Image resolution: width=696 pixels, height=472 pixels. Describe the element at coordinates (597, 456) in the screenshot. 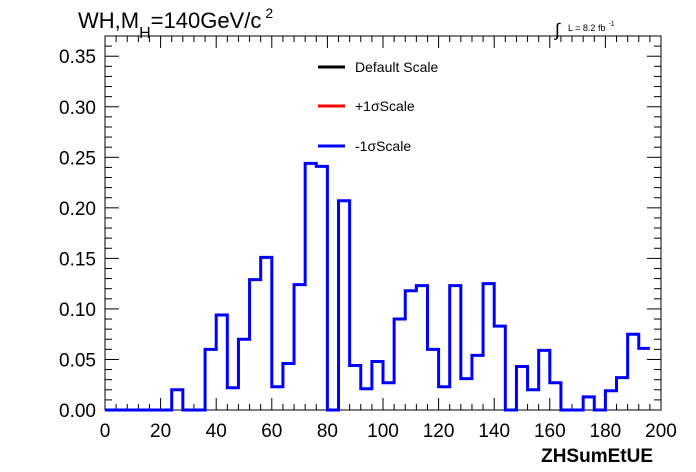

I see `x-axis-label: ZHSumEtUE` at that location.